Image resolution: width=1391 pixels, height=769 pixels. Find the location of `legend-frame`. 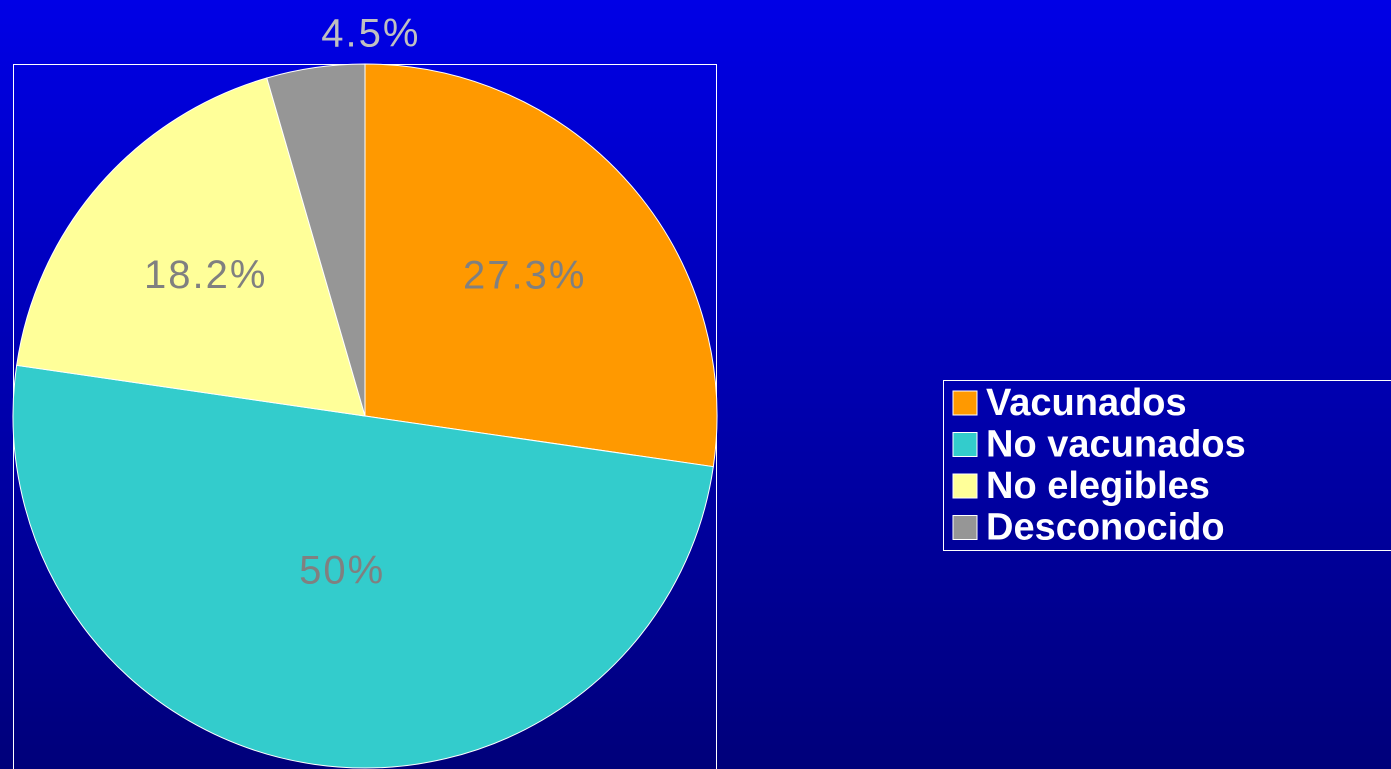

legend-frame is located at coordinates (1167, 465).